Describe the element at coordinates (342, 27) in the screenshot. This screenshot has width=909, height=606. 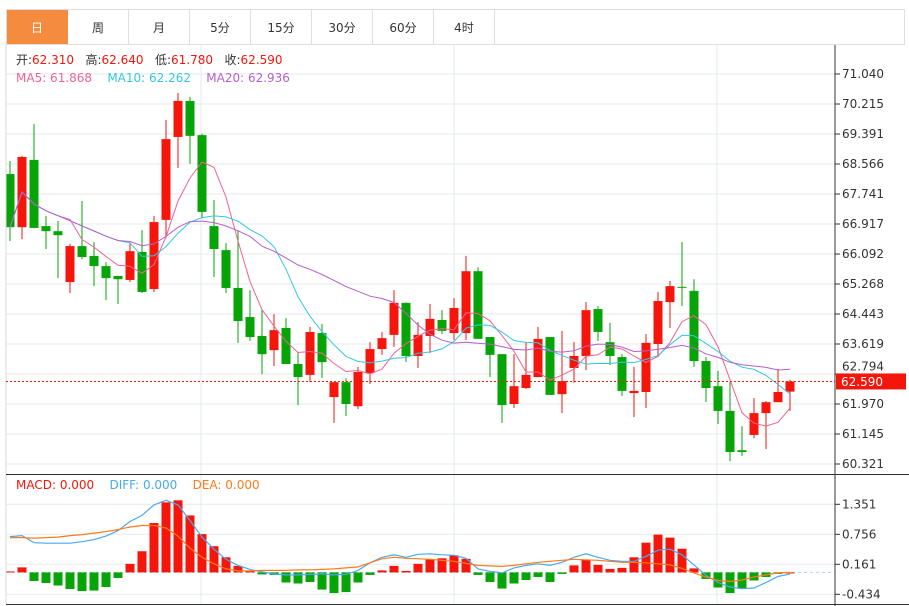
I see `tab-5: 30分` at that location.